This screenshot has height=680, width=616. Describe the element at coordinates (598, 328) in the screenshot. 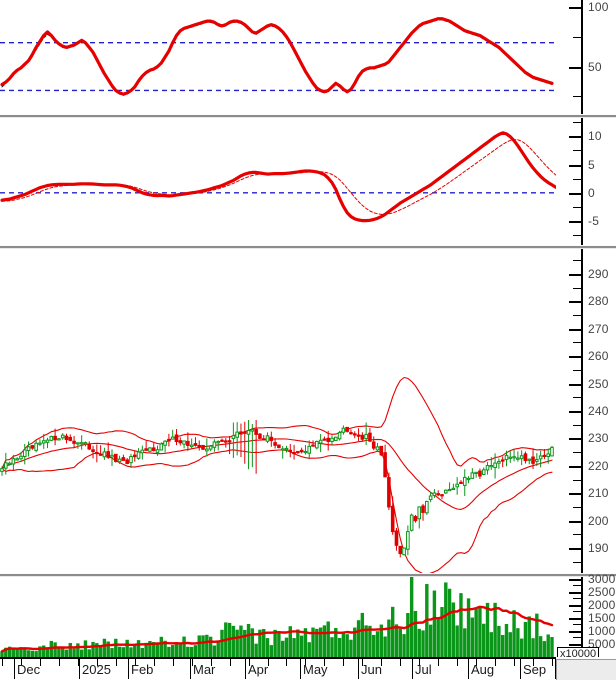

I see `axis-tick-label: 270` at that location.